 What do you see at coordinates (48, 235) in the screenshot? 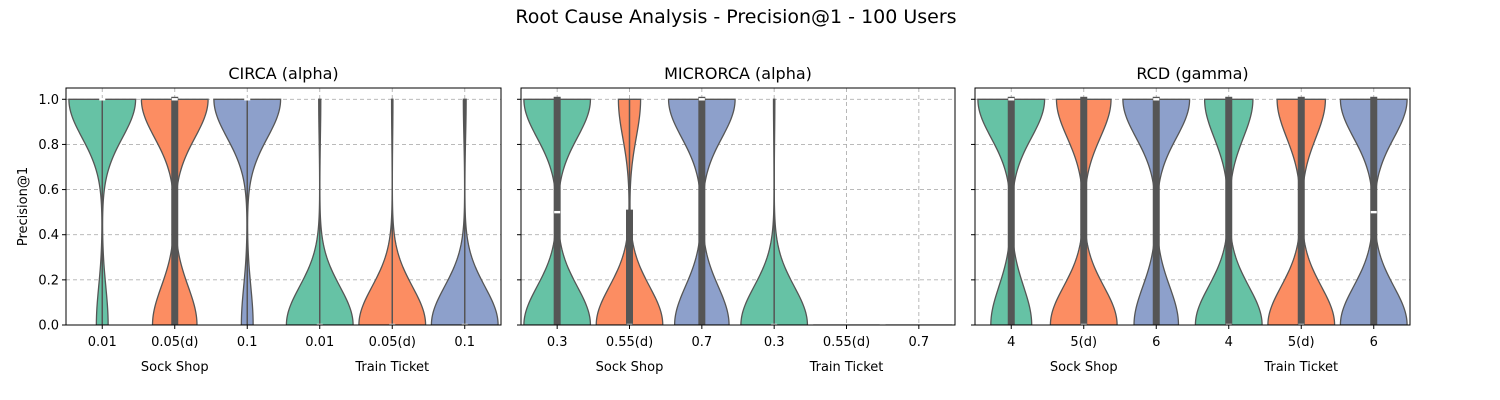
I see `y-tick-label: 0.4` at bounding box center [48, 235].